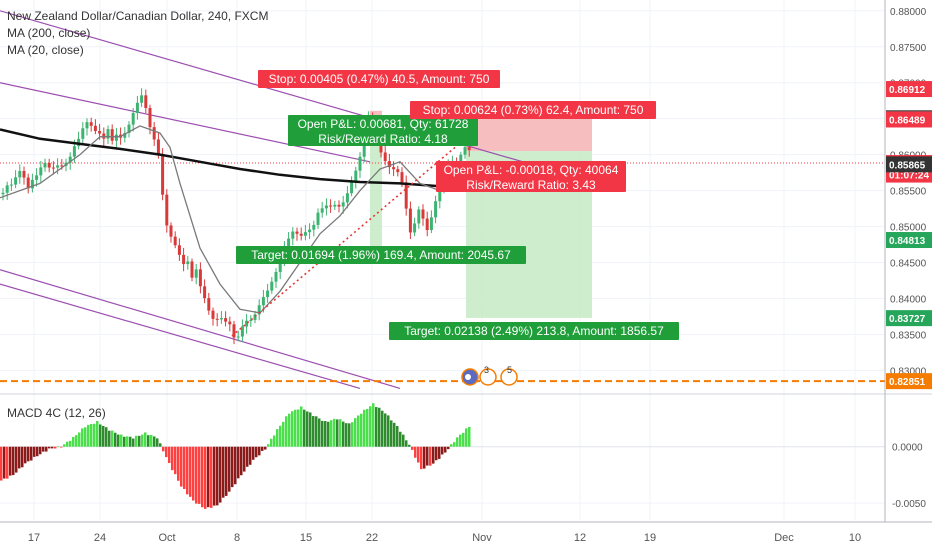 Image resolution: width=932 pixels, height=550 pixels. I want to click on pos1-stop-label-bg, so click(379, 79).